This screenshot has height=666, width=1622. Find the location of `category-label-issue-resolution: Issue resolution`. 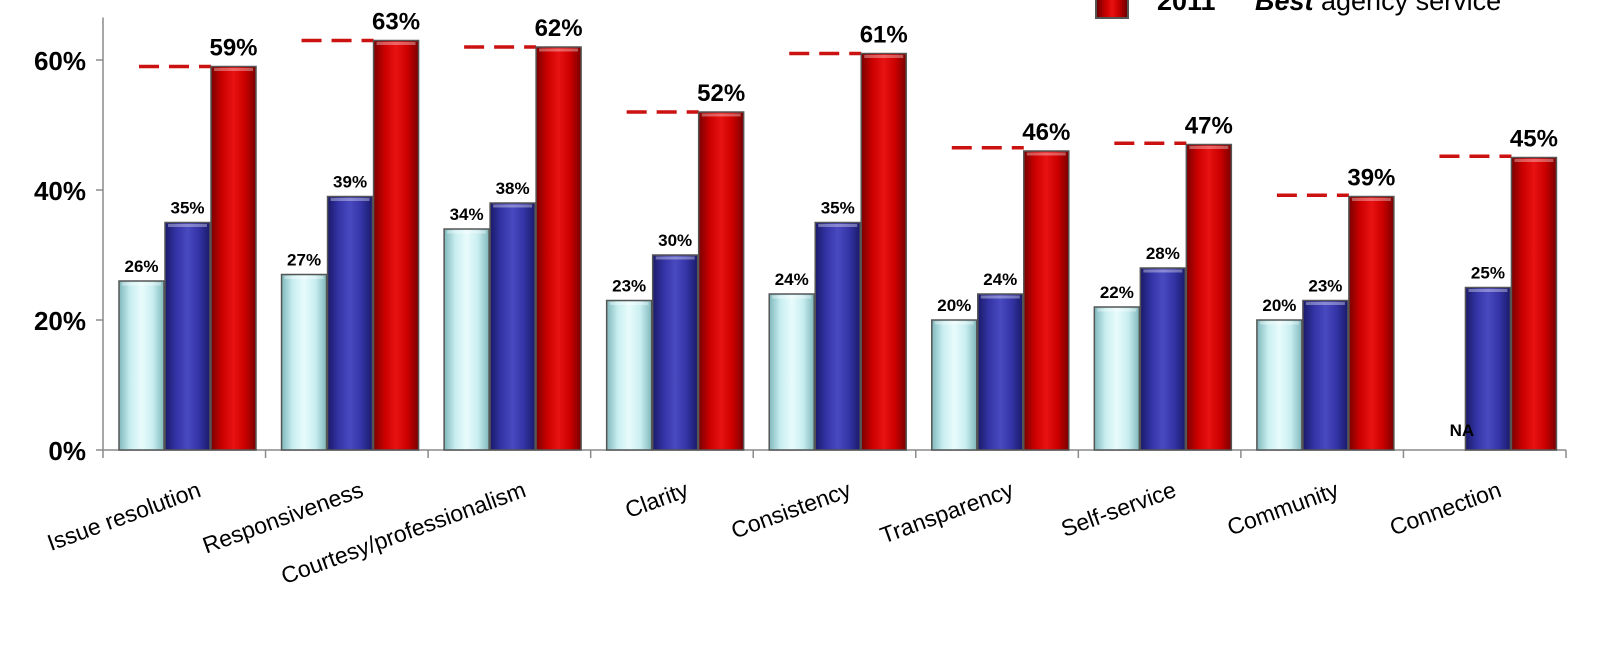

category-label-issue-resolution: Issue resolution is located at coordinates (124, 516).